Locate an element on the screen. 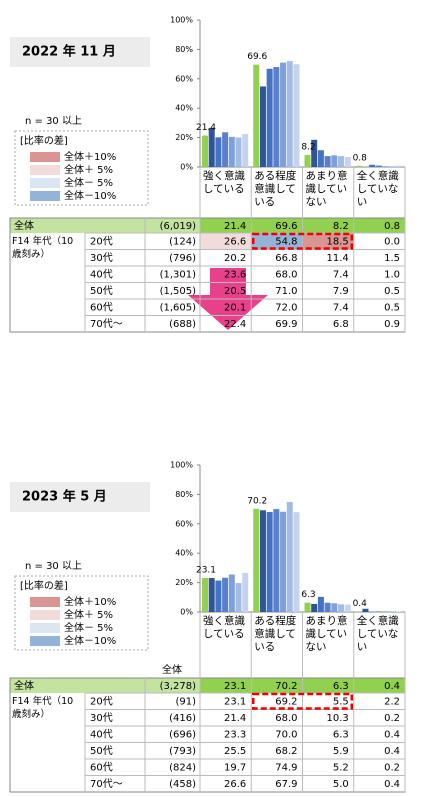  row-label: 70代～ is located at coordinates (106, 784).